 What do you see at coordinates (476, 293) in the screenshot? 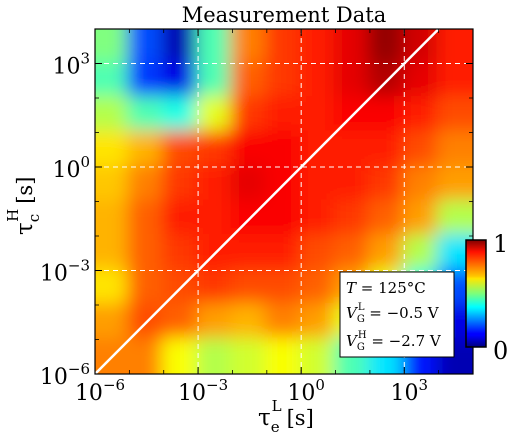
I see `colorbar-gradient` at bounding box center [476, 293].